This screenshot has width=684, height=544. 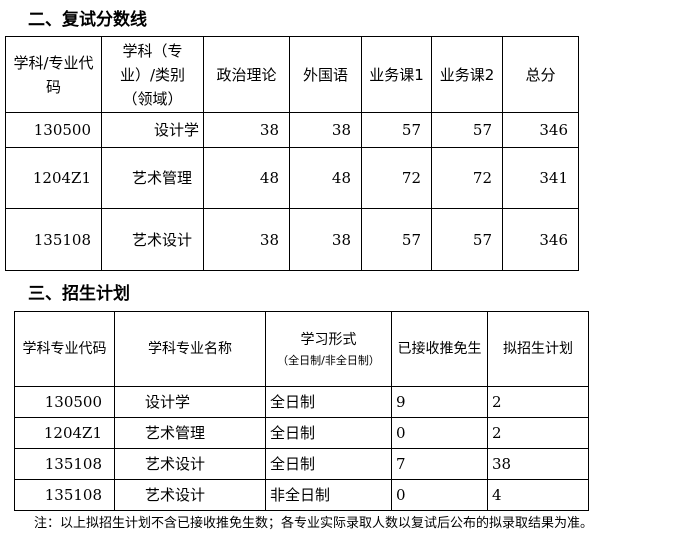 I want to click on header-cell: 拟招生计划, so click(x=538, y=349).